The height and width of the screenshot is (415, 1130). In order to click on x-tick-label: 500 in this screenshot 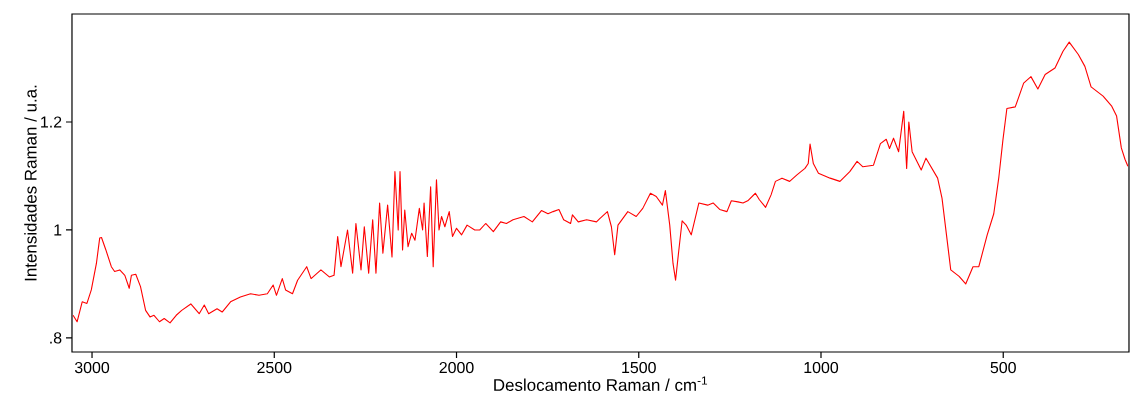, I will do `click(1003, 367)`.